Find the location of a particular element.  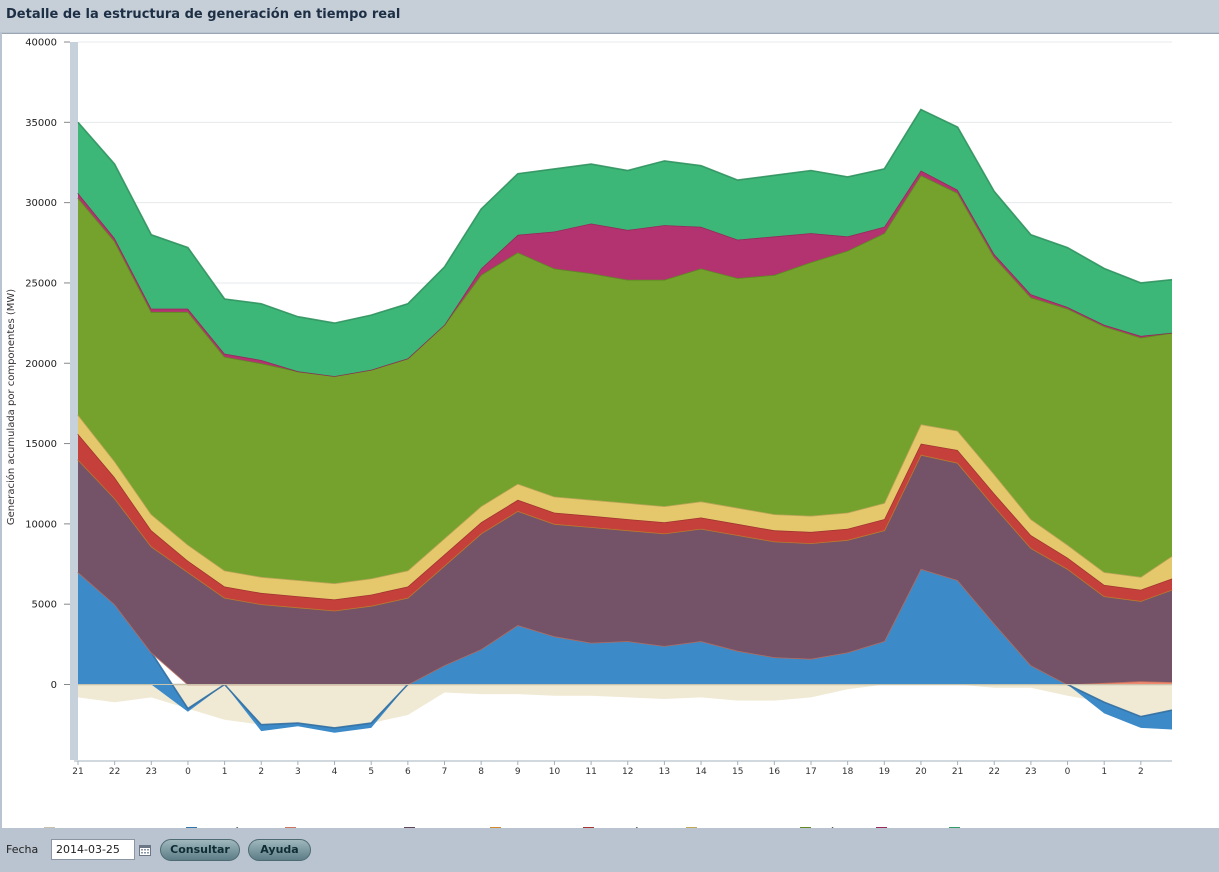

x-tick-label: 3 is located at coordinates (298, 772).